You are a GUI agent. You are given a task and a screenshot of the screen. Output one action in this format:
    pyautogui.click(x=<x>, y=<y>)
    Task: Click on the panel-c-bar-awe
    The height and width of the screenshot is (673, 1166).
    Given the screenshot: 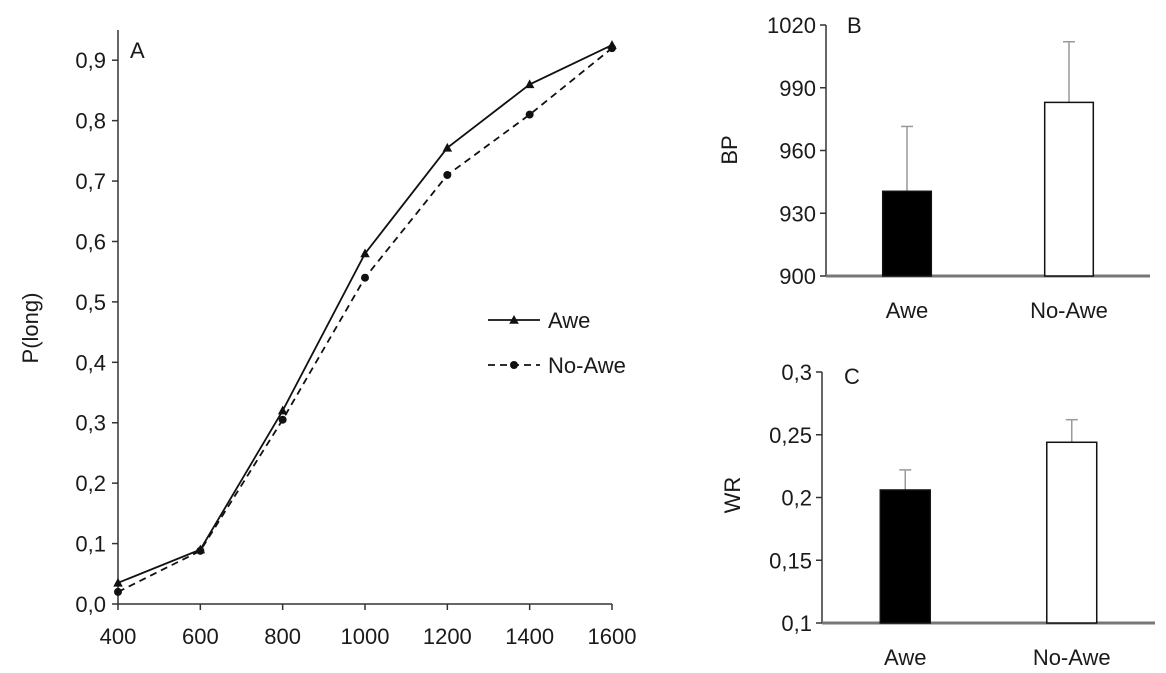 What is the action you would take?
    pyautogui.click(x=905, y=556)
    